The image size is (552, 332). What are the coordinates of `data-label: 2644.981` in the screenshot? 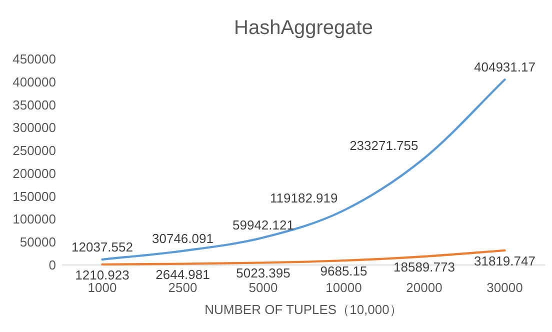 It's located at (183, 274).